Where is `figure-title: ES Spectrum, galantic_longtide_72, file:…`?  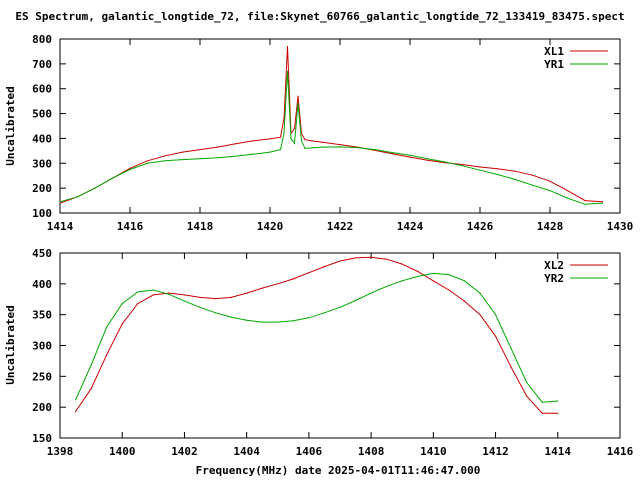 figure-title: ES Spectrum, galantic_longtide_72, file:… is located at coordinates (319, 16).